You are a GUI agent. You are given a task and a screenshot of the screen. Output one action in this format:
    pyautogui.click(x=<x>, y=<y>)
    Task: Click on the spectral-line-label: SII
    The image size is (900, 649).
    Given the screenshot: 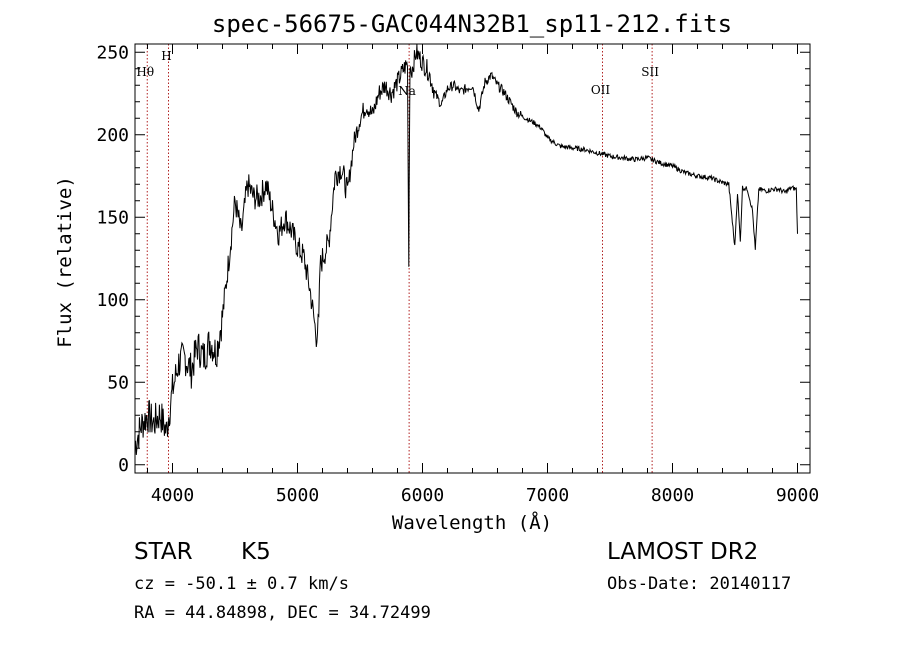 What is the action you would take?
    pyautogui.click(x=650, y=72)
    